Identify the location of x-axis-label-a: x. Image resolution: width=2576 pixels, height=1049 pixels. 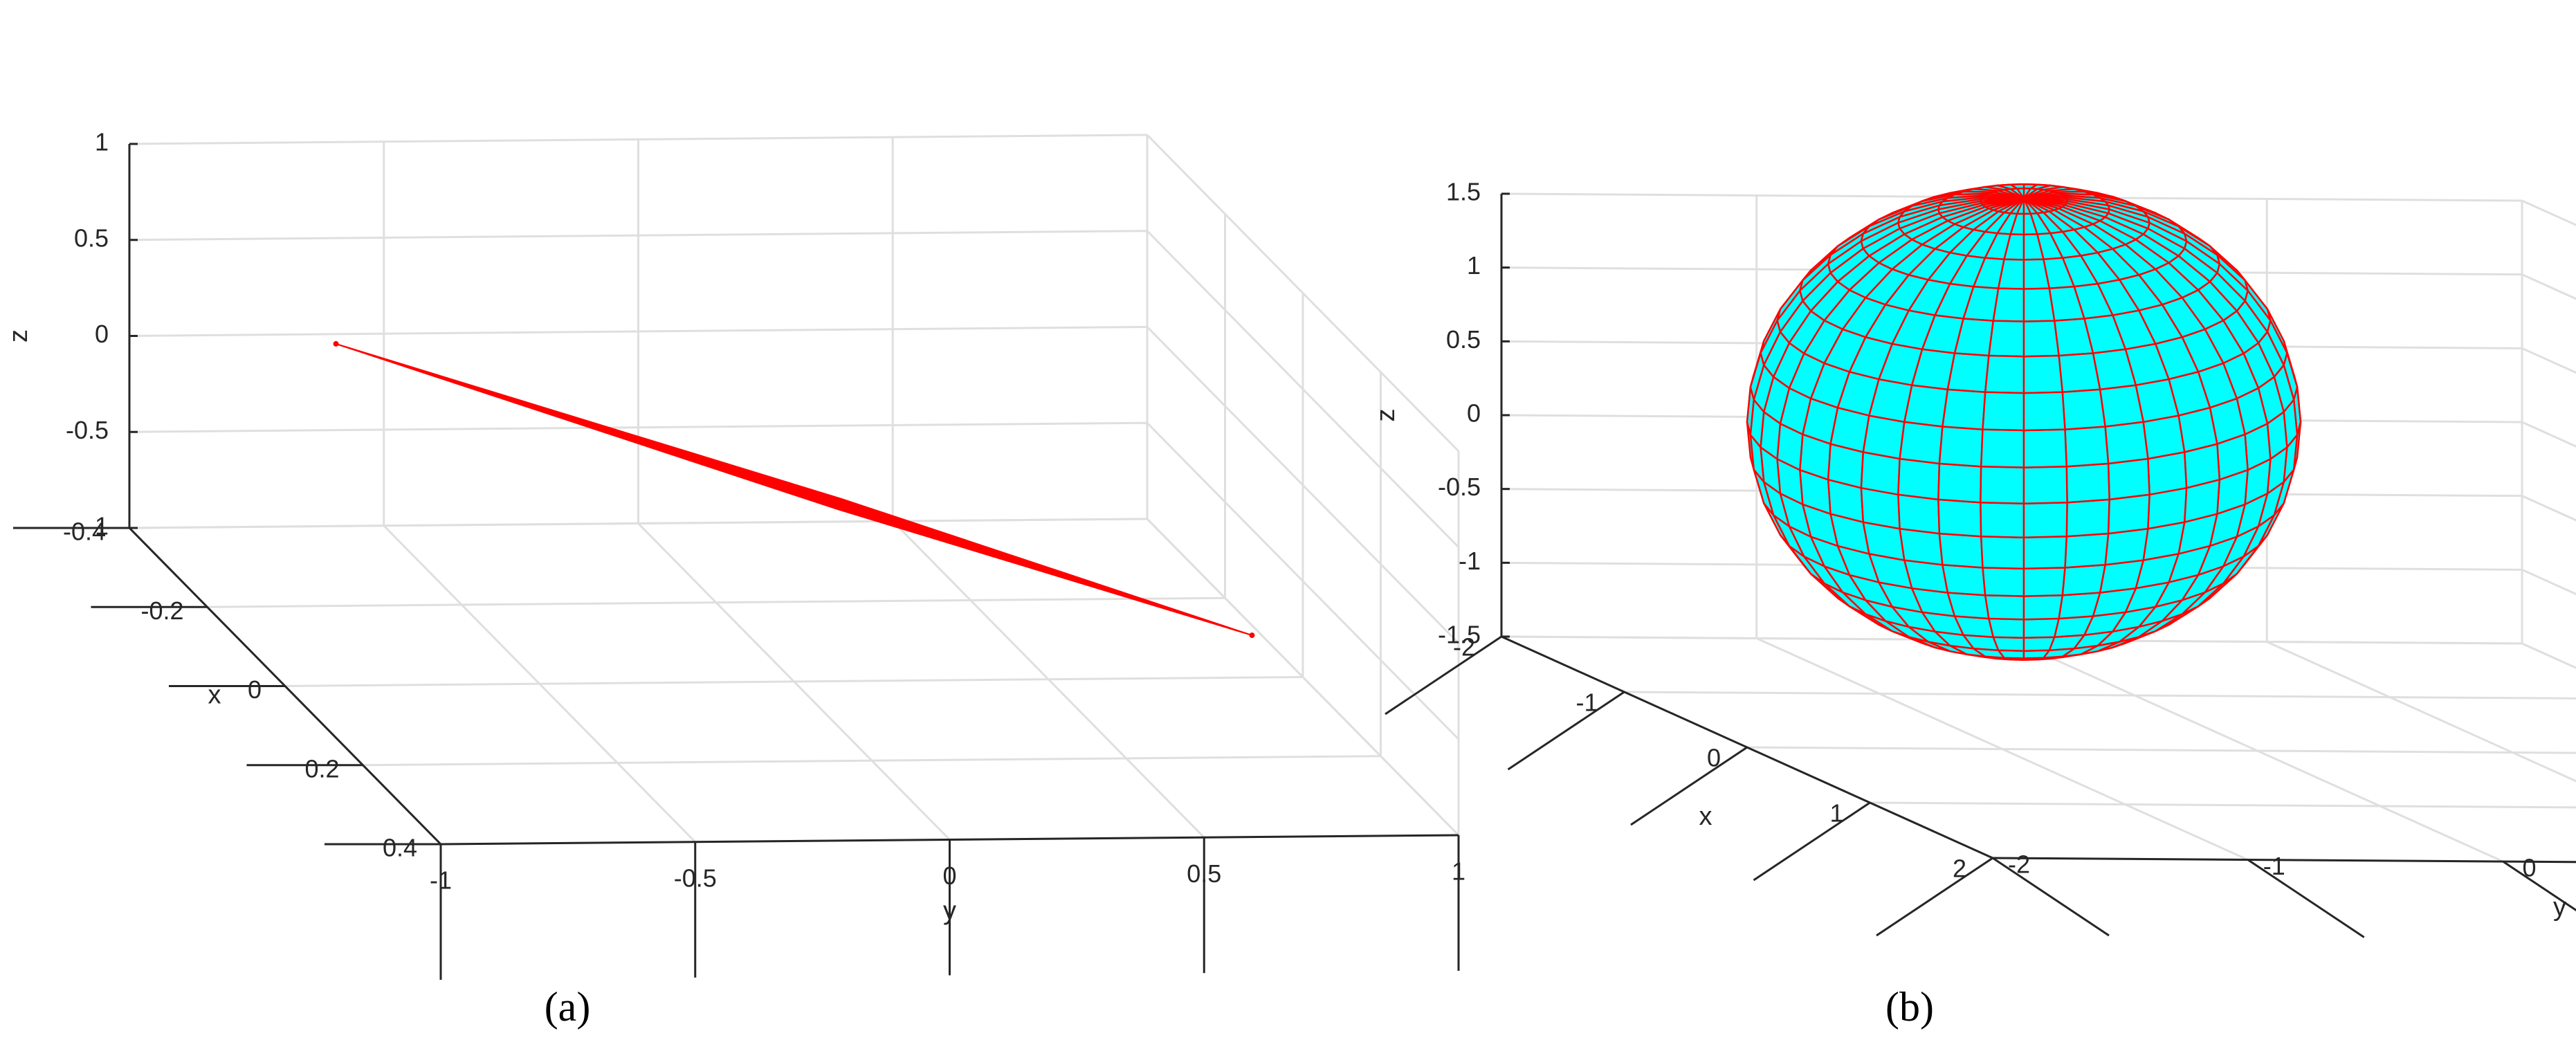
(215, 695).